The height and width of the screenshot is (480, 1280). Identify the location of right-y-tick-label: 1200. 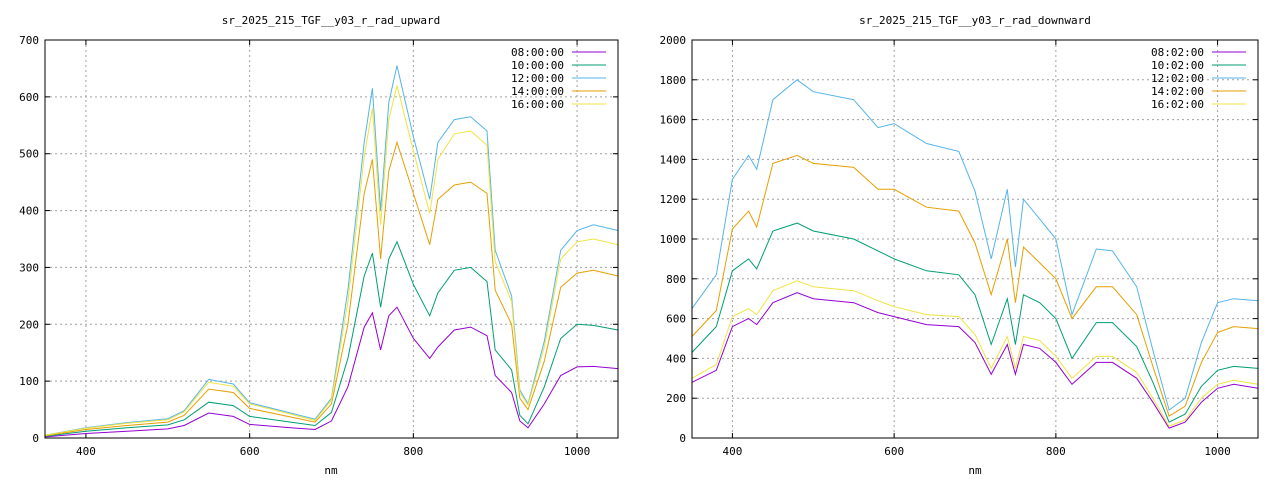
(673, 199).